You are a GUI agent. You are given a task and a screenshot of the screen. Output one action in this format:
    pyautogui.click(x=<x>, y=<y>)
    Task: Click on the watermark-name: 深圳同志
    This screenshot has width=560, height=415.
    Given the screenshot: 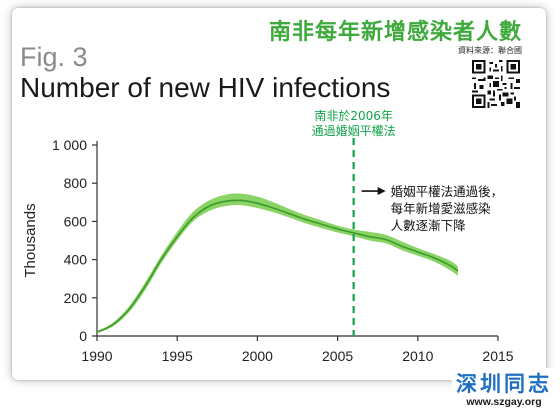 What is the action you would take?
    pyautogui.click(x=504, y=384)
    